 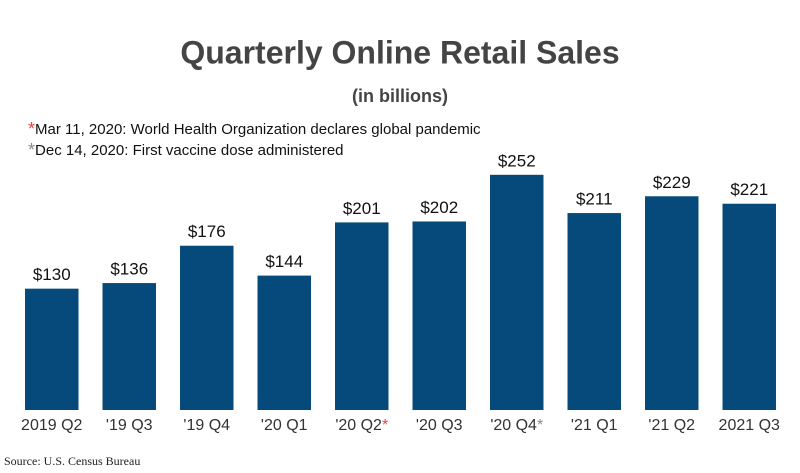 What do you see at coordinates (749, 189) in the screenshot?
I see `value-label: $221` at bounding box center [749, 189].